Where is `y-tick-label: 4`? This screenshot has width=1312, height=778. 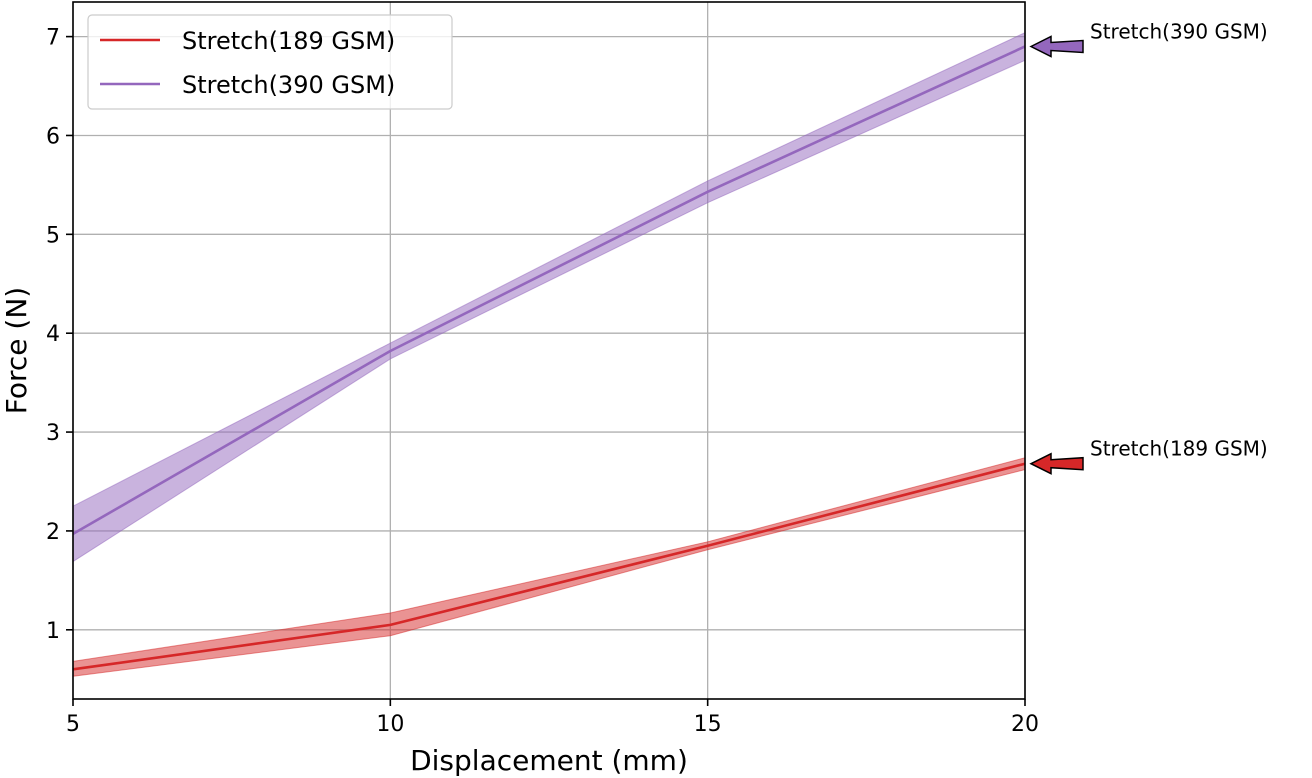 y-tick-label: 4 is located at coordinates (53, 334).